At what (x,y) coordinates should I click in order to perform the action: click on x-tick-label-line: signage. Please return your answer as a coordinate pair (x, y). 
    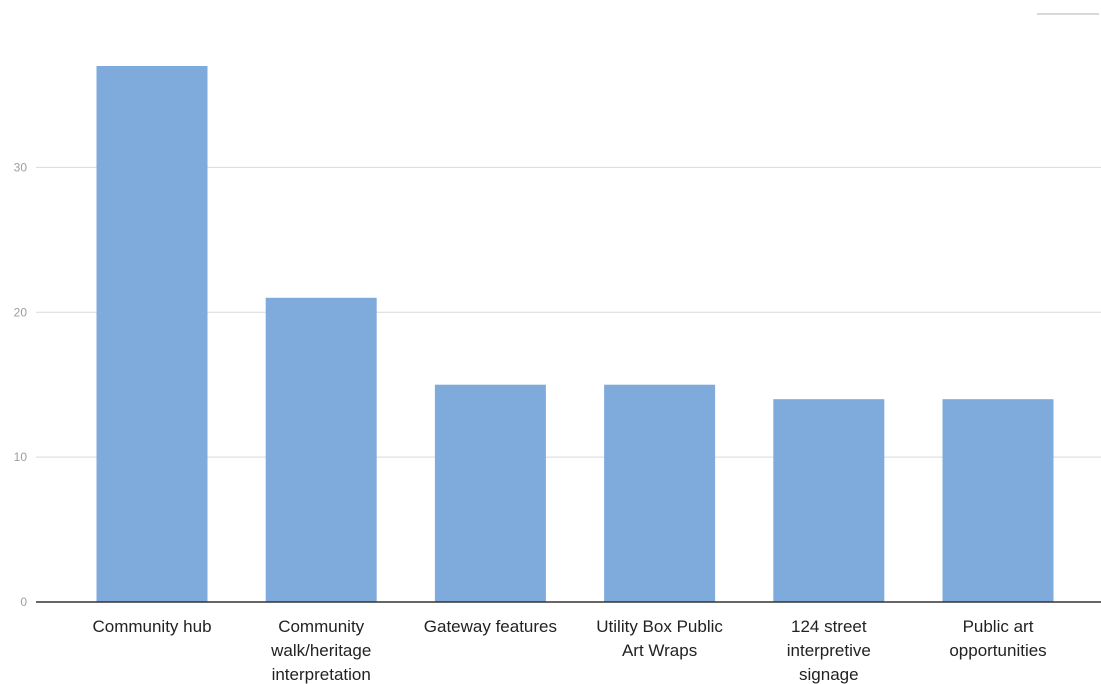
    Looking at the image, I should click on (829, 674).